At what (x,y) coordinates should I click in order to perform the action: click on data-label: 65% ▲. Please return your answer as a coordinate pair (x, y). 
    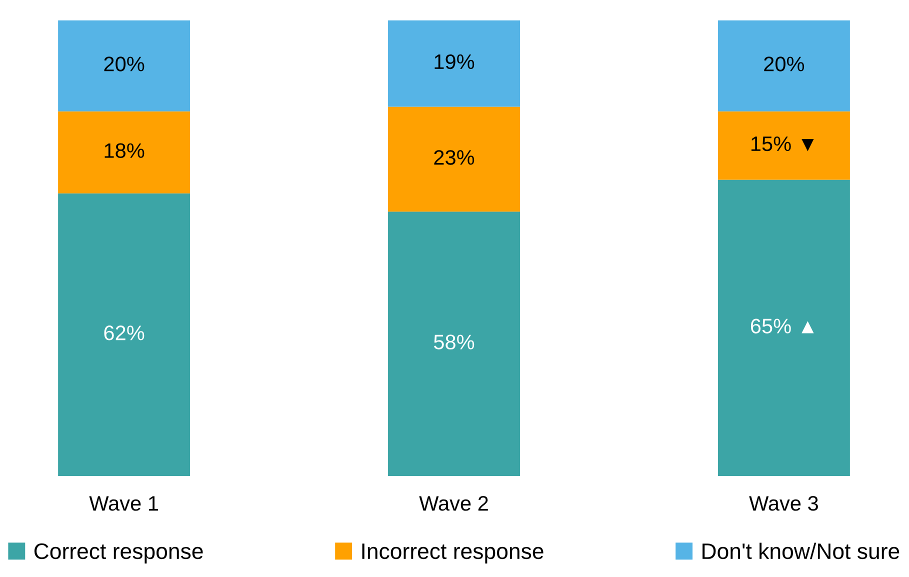
    Looking at the image, I should click on (782, 326).